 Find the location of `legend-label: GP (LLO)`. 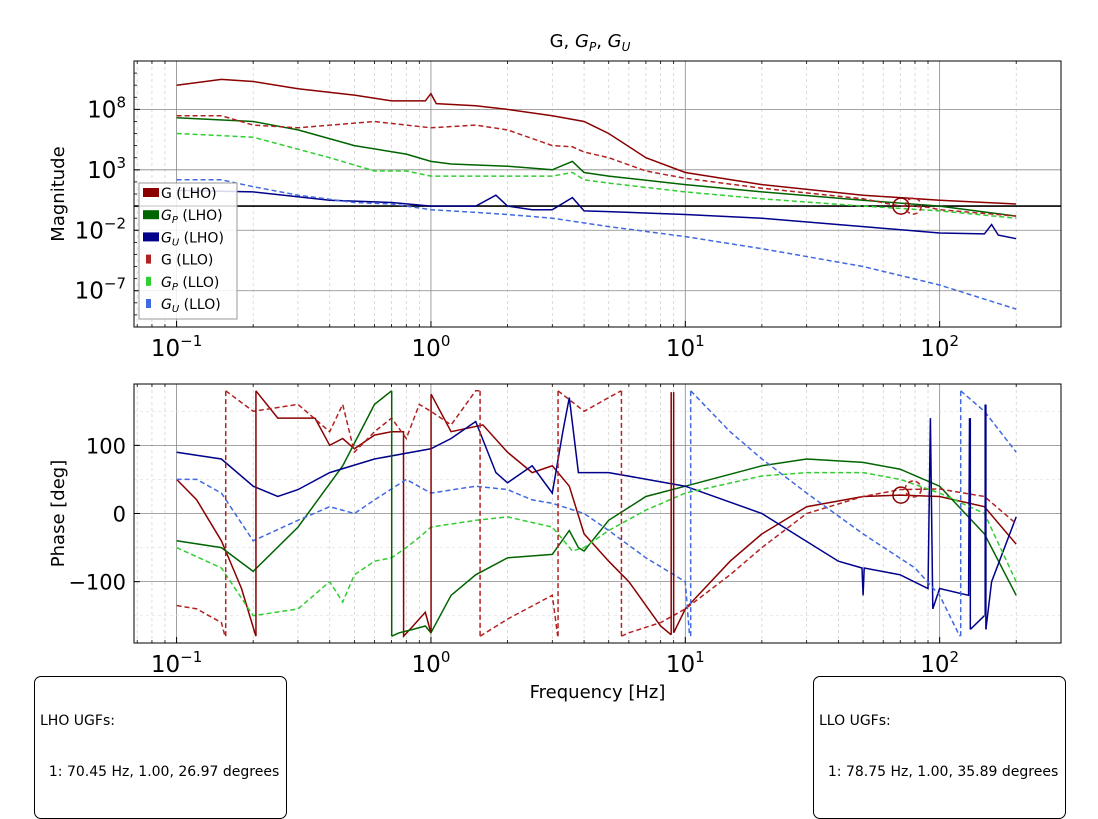

legend-label: GP (LLO) is located at coordinates (190, 284).